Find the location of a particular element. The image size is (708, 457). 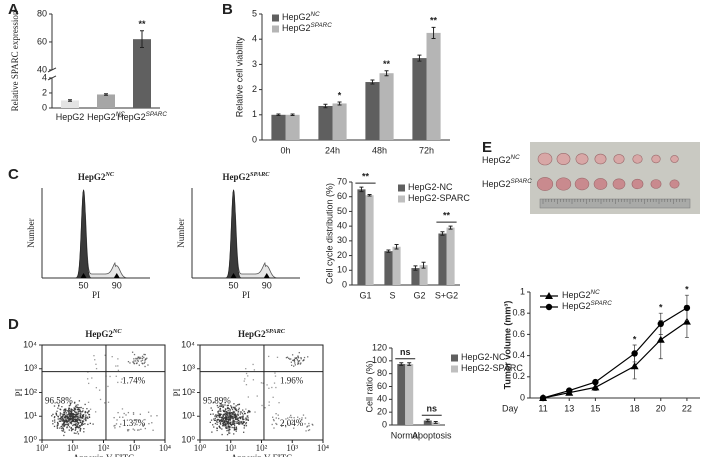

legend-label-sup: SPARC is located at coordinates (602, 303).